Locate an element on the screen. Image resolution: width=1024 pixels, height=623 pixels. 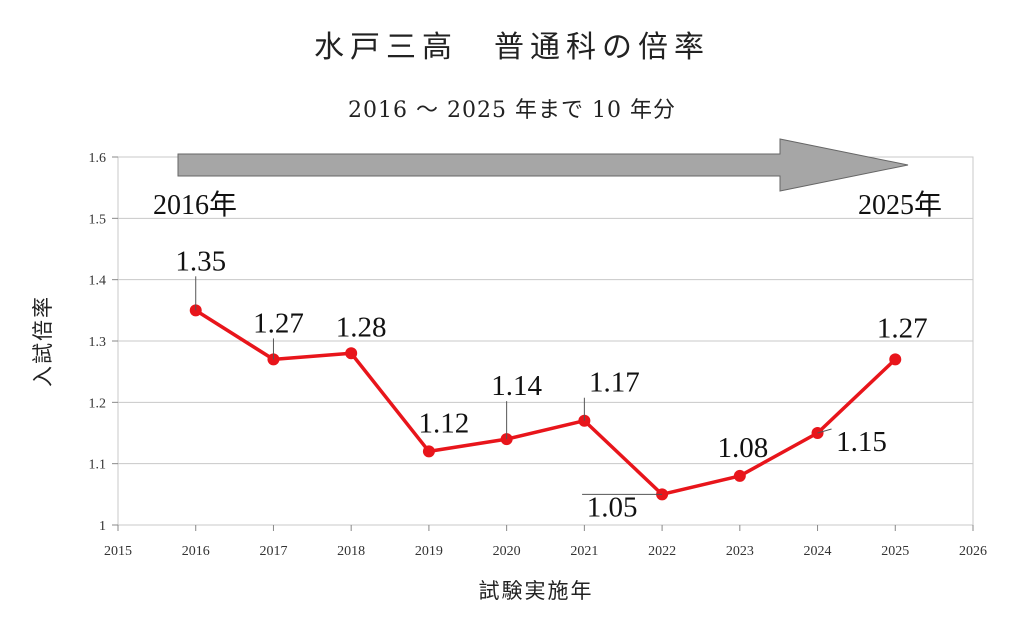
y-tick-label: 1.3 is located at coordinates (98, 342).